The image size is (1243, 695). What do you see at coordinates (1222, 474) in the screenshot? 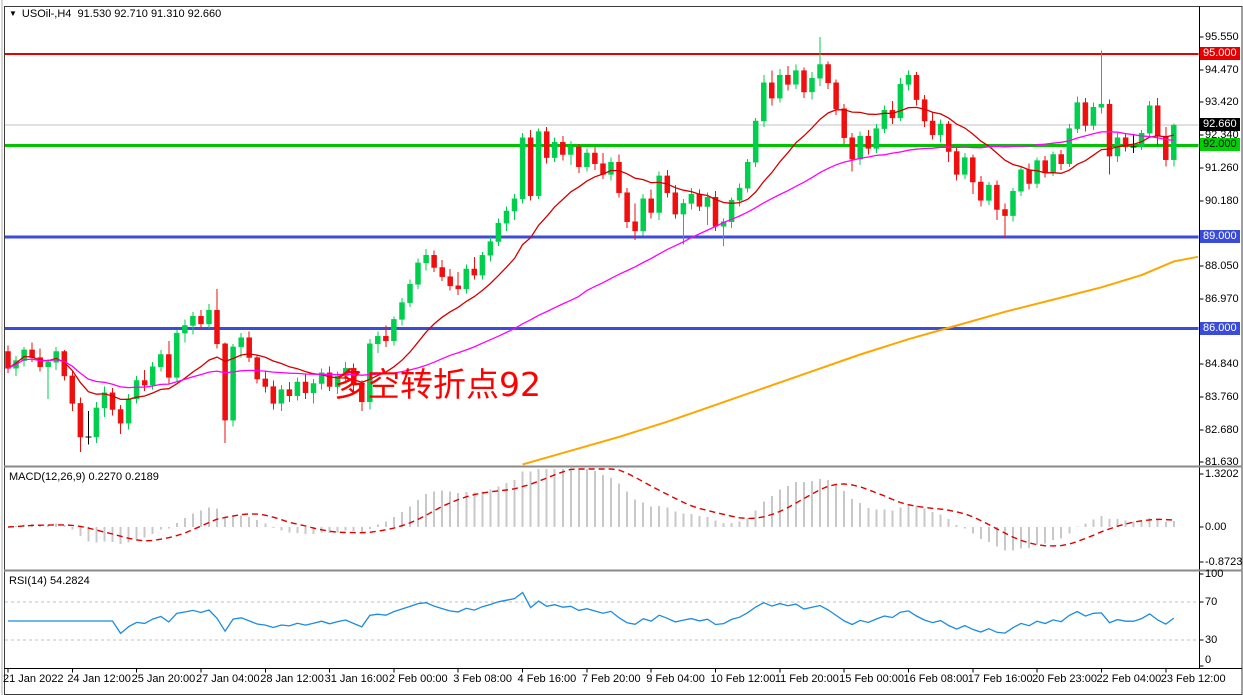
I see `macd-tick-label: 1.3202` at bounding box center [1222, 474].